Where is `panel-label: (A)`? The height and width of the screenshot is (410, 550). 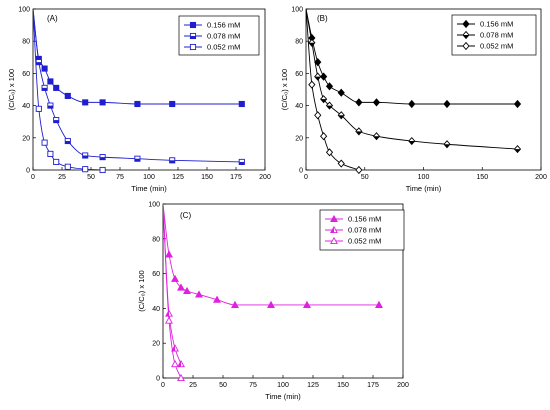 panel-label: (A) is located at coordinates (52, 18).